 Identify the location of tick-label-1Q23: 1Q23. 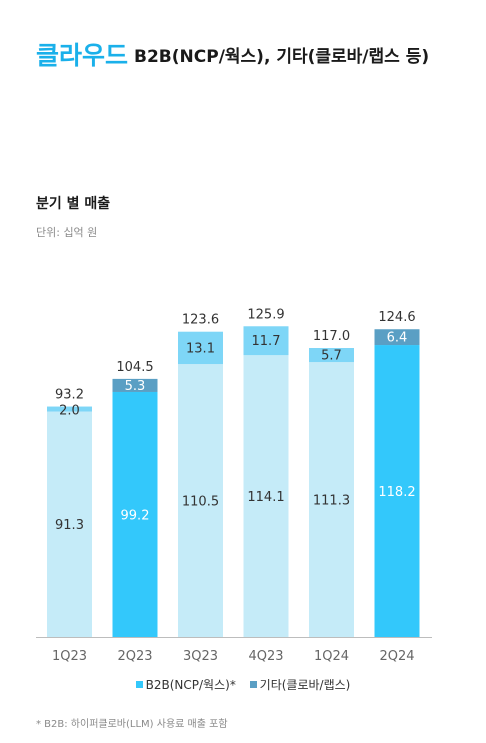
(69, 656).